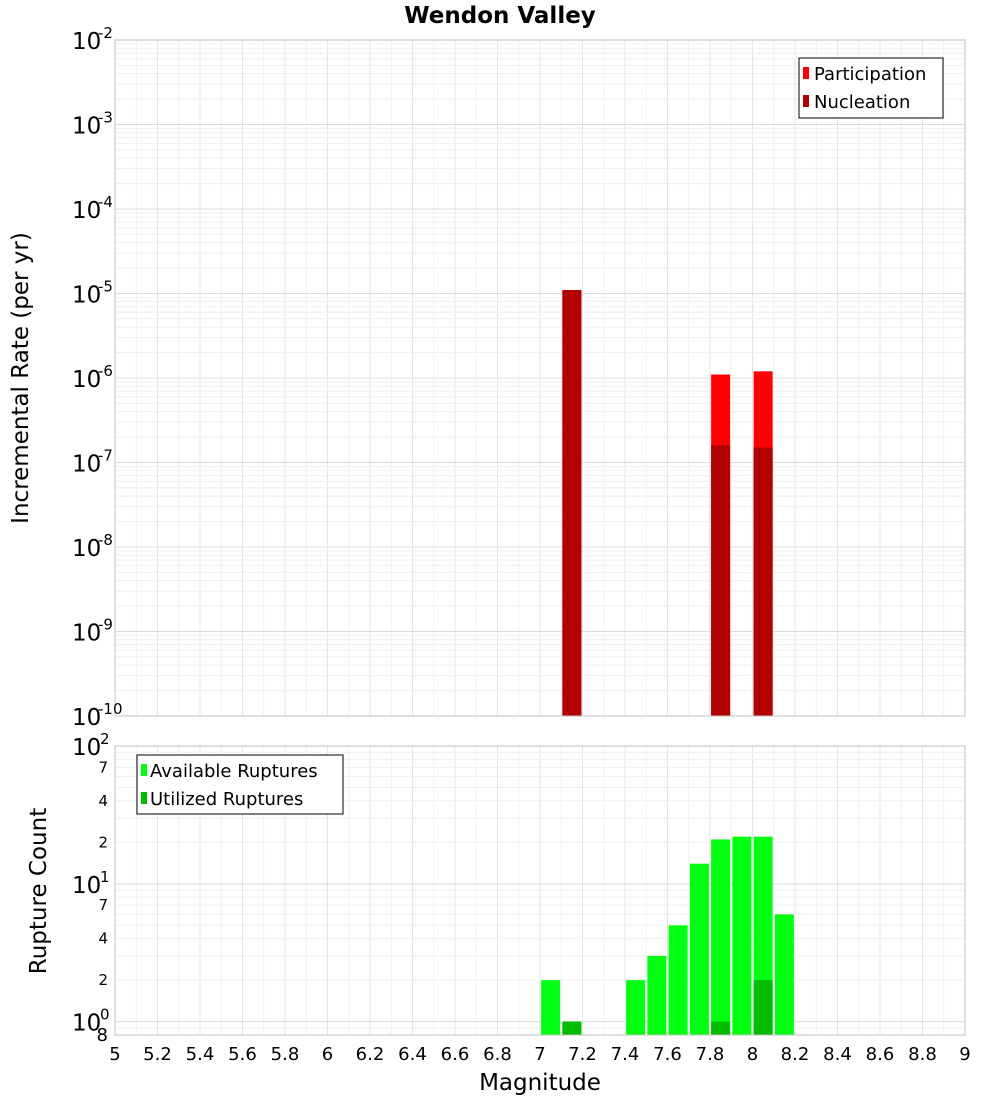 The width and height of the screenshot is (1000, 1100). I want to click on bottom-bars, so click(667, 935).